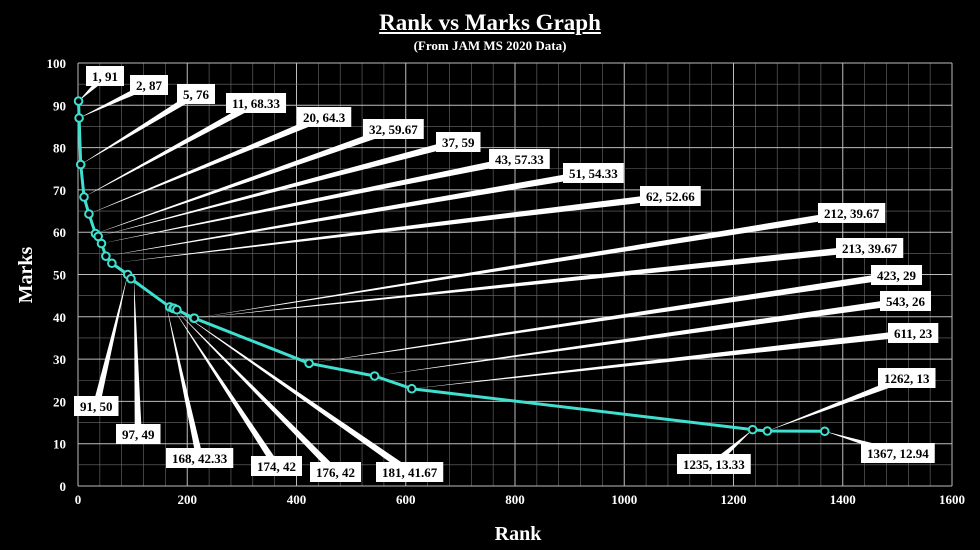  I want to click on data-label: 212, 39.67, so click(852, 213).